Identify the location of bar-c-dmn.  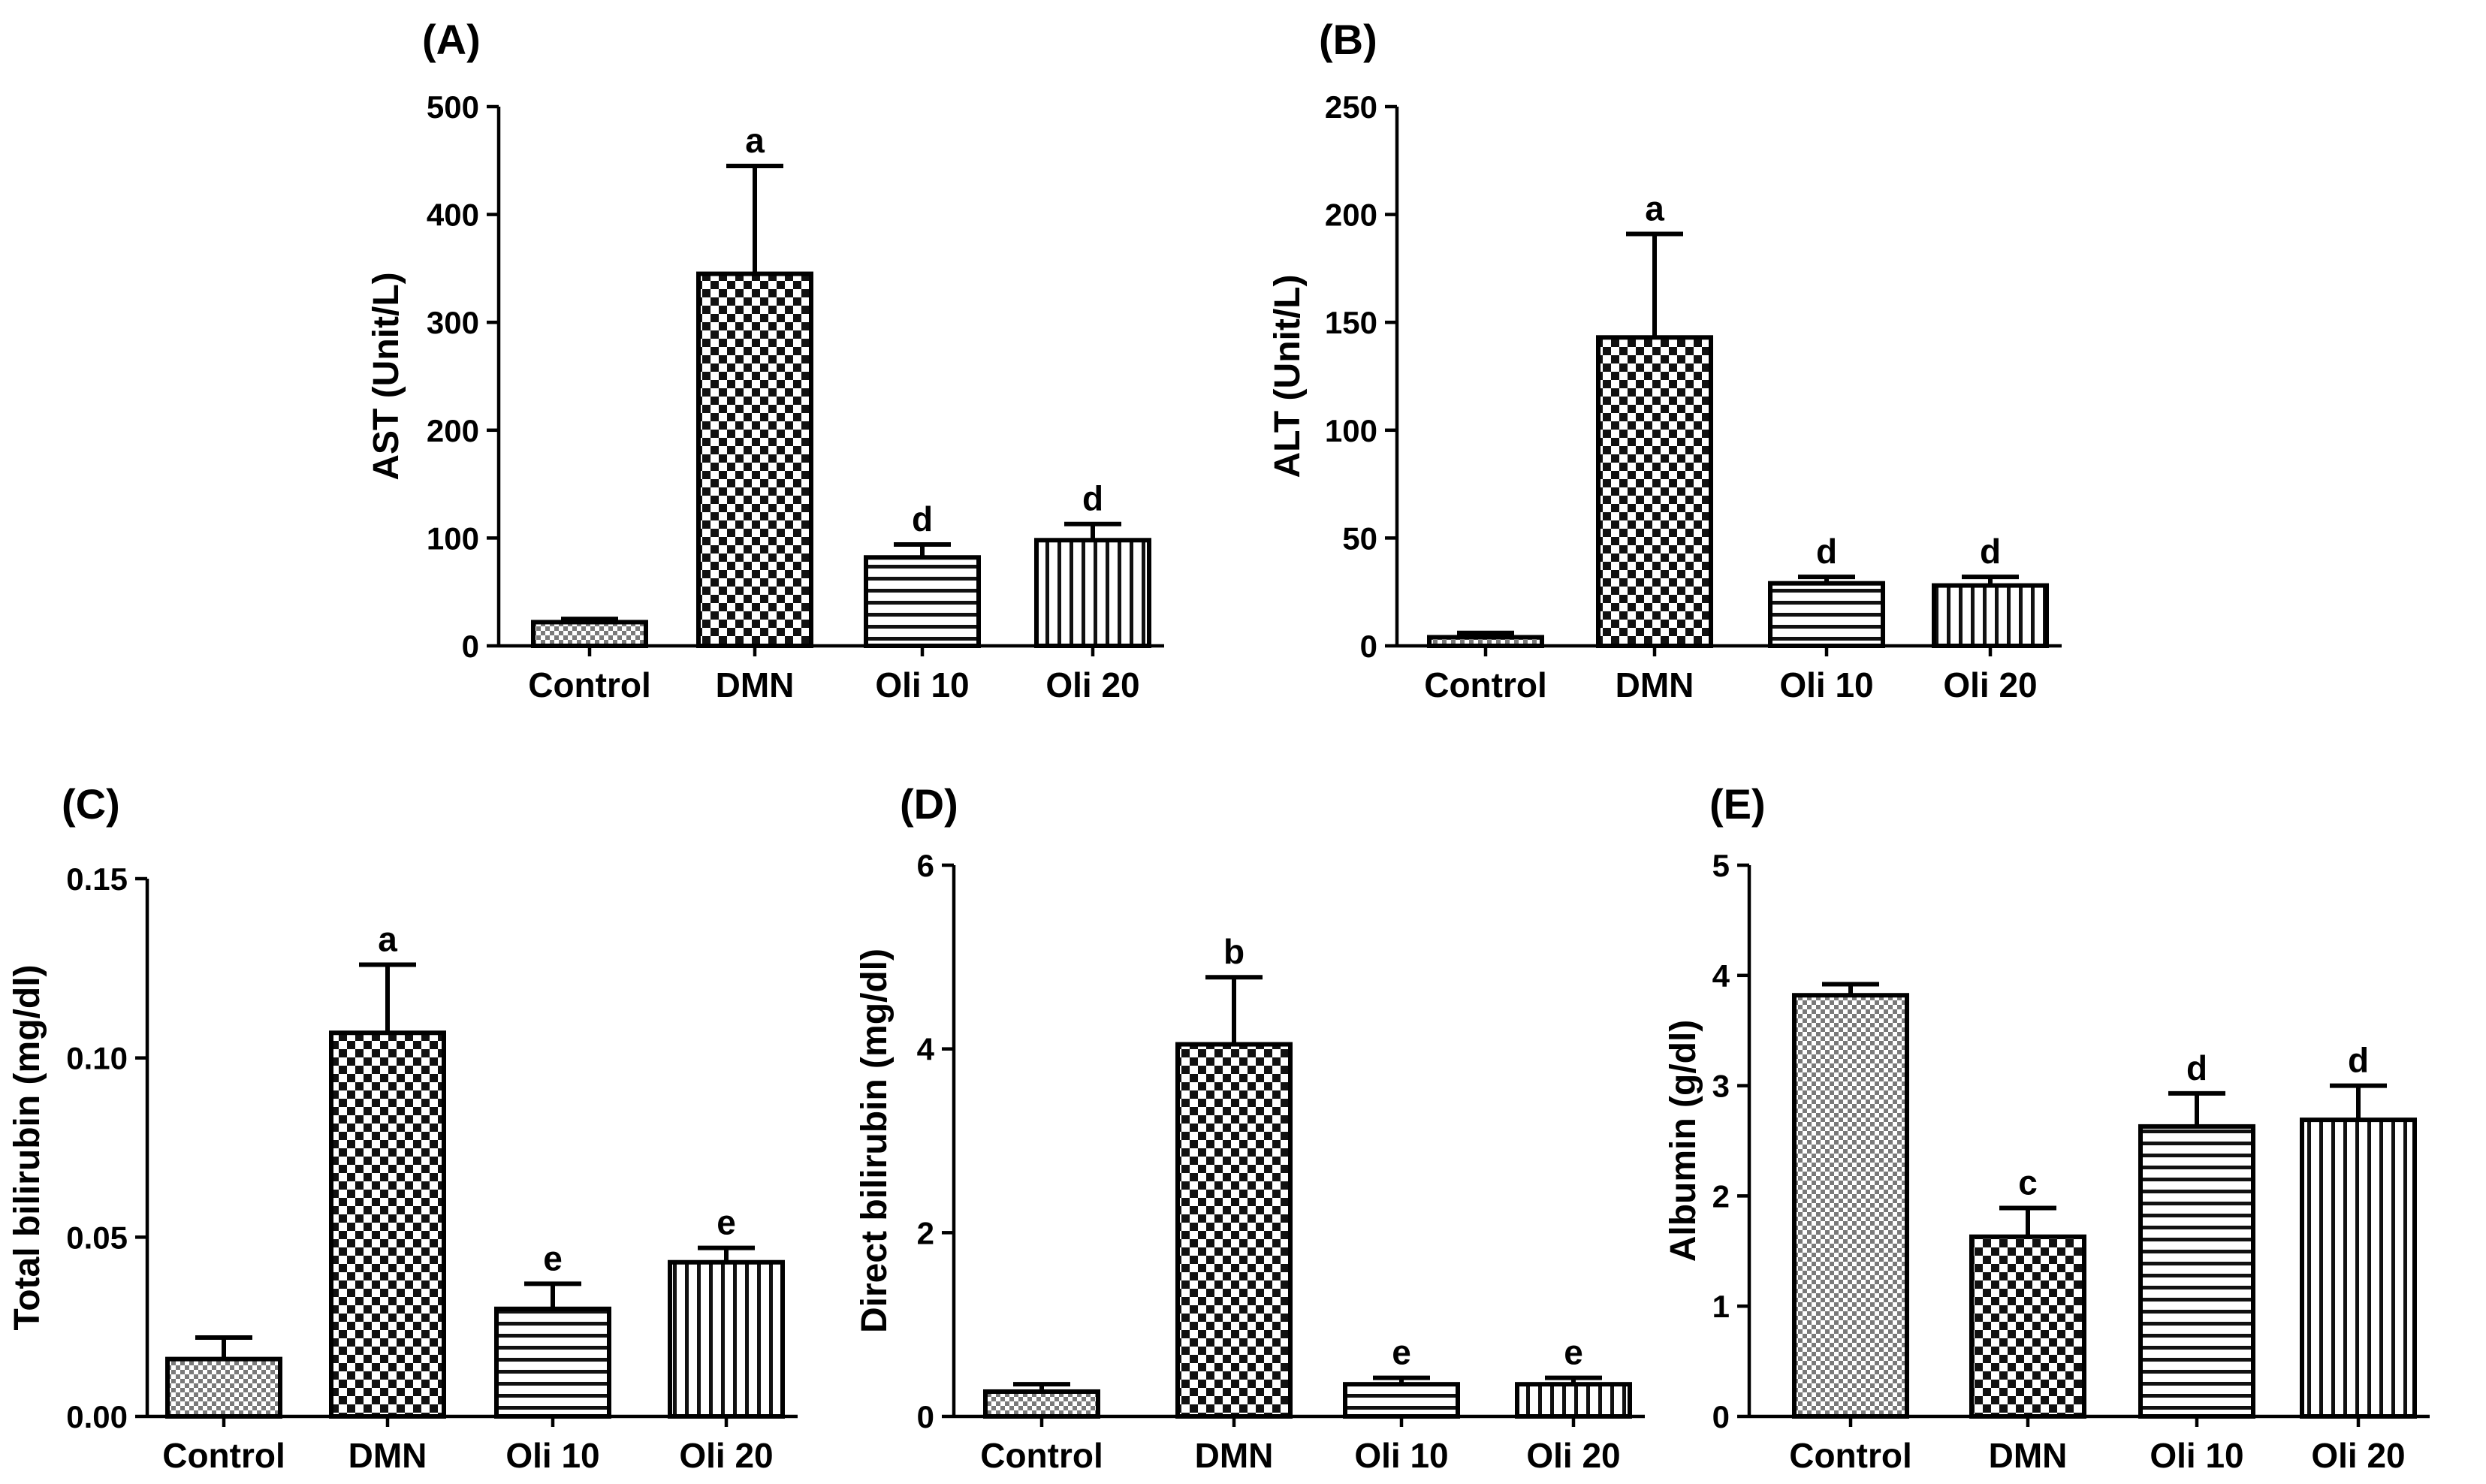
(388, 1224).